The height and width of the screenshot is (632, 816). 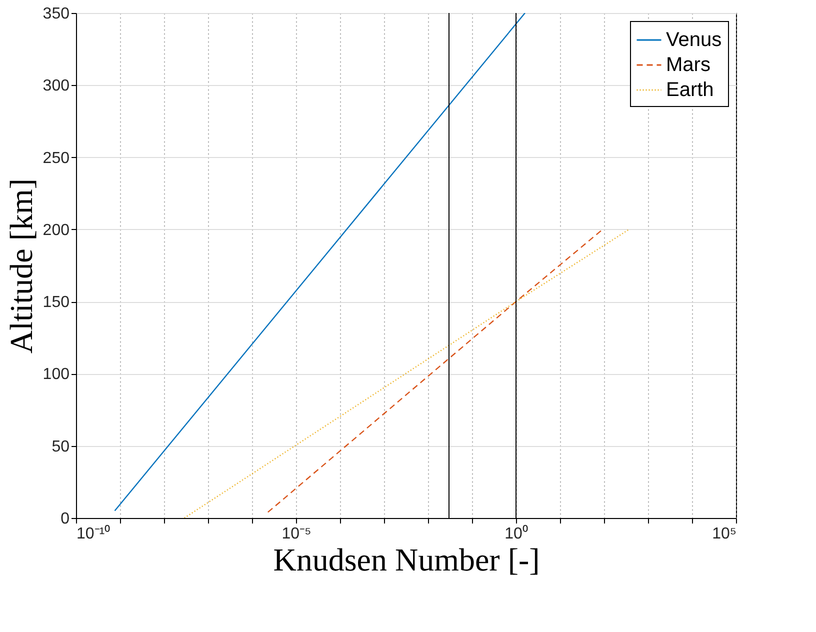 I want to click on y-tick-label: 350, so click(x=56, y=14).